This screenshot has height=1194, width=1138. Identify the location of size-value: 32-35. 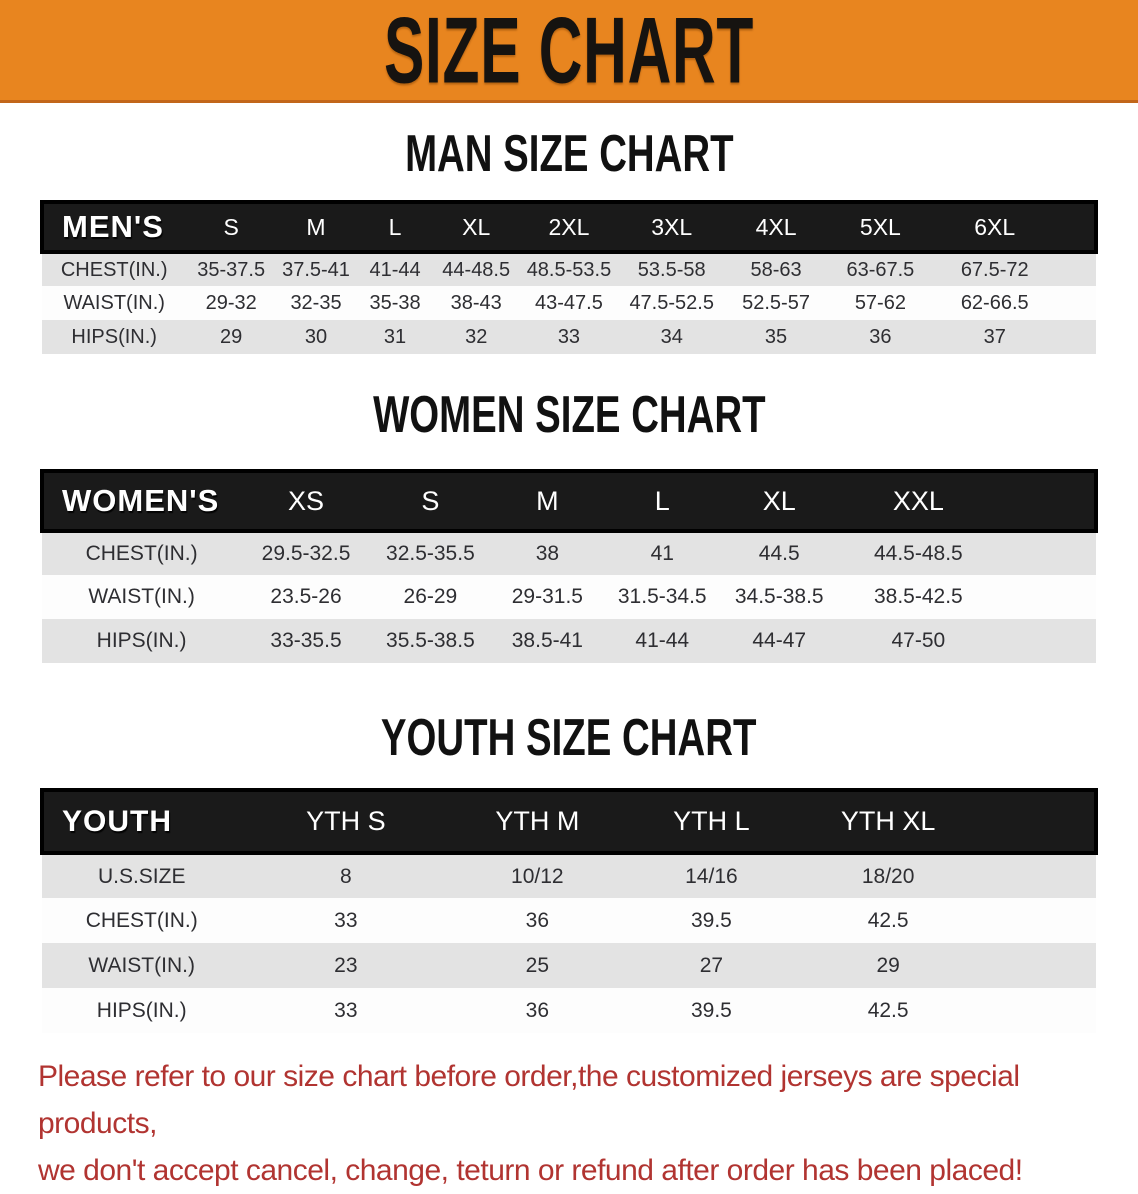
(316, 302).